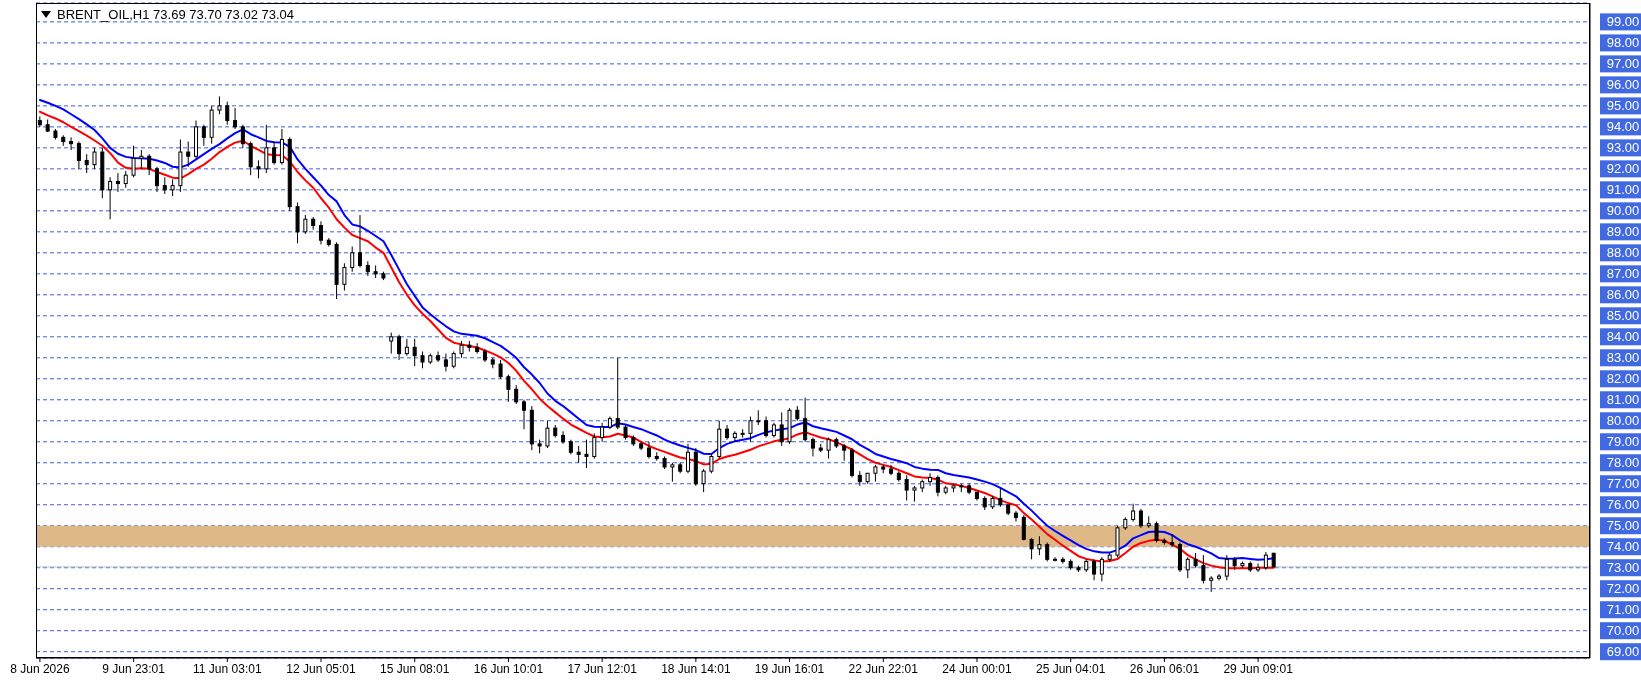 The height and width of the screenshot is (695, 1641). I want to click on y-tick-label: 70.00, so click(1623, 631).